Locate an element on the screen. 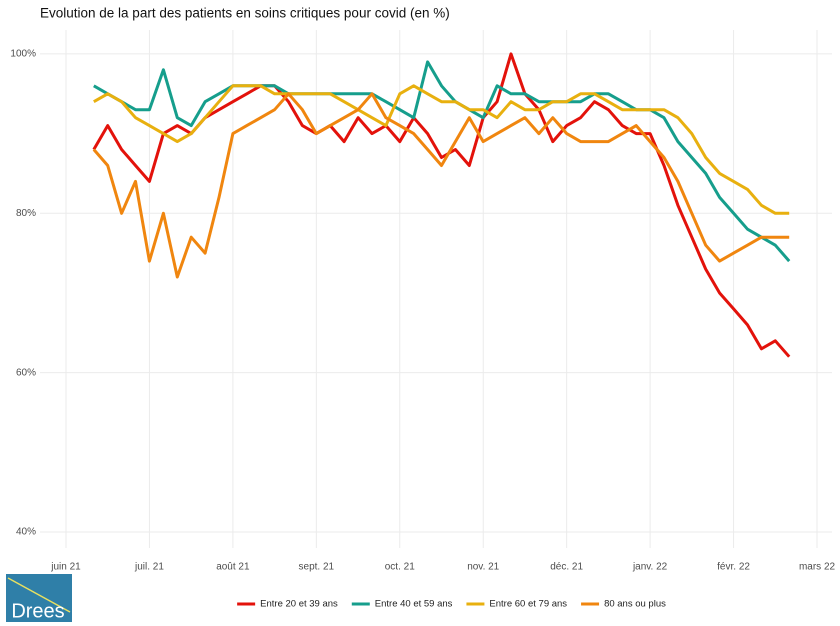 This screenshot has width=840, height=626. x-tick-label: déc. 21 is located at coordinates (566, 567).